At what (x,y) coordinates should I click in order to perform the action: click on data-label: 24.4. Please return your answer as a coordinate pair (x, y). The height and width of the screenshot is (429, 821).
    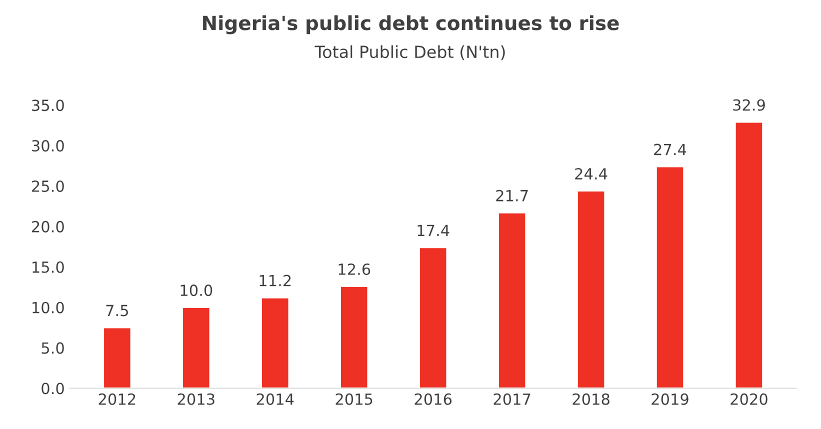
    Looking at the image, I should click on (591, 174).